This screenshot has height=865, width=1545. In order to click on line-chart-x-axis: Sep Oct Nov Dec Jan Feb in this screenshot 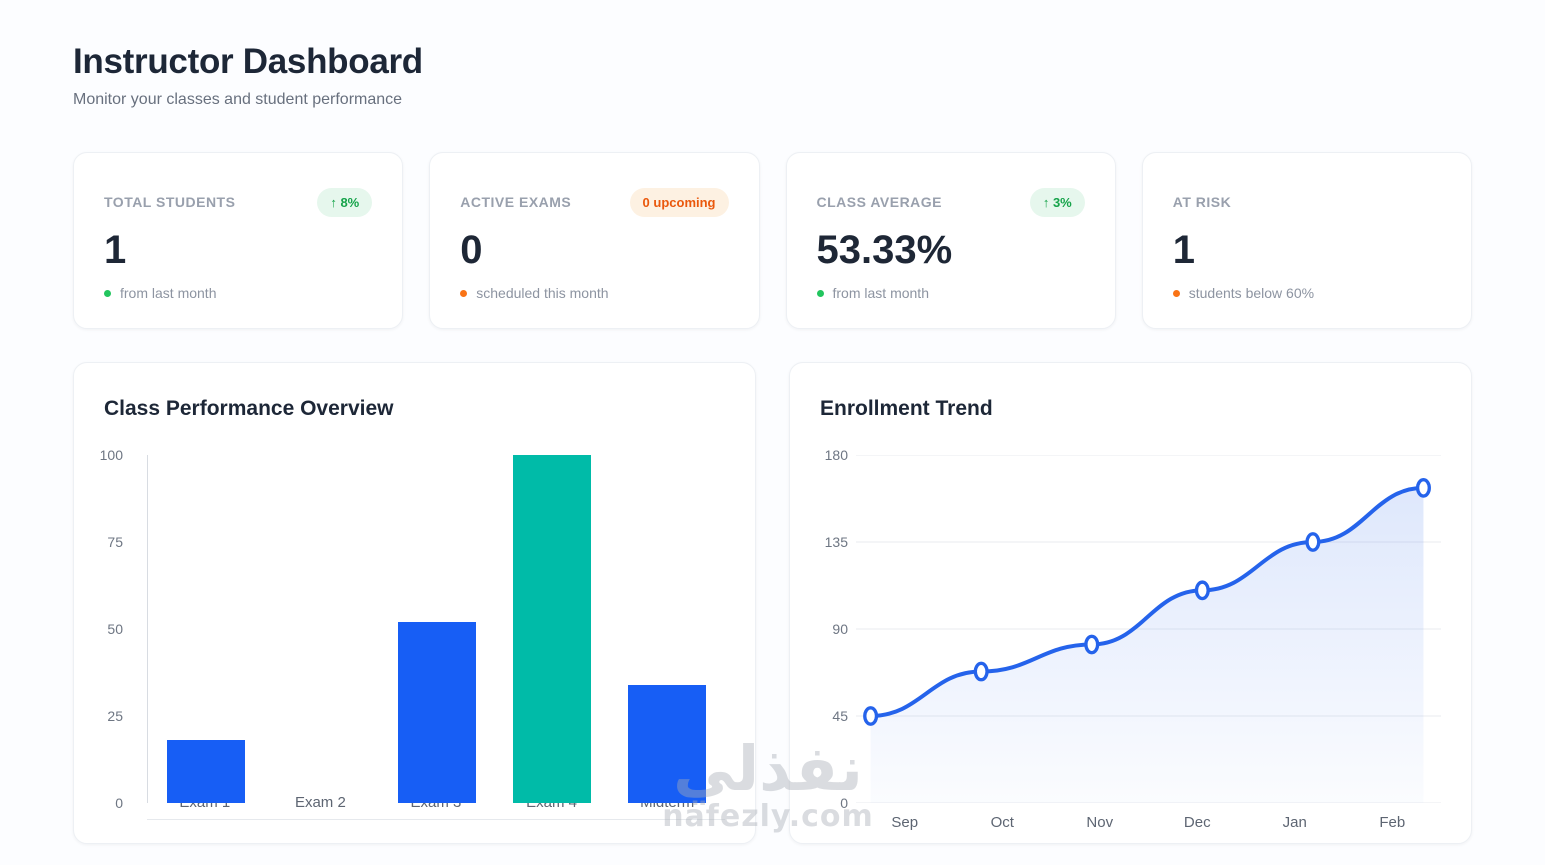, I will do `click(1148, 821)`.